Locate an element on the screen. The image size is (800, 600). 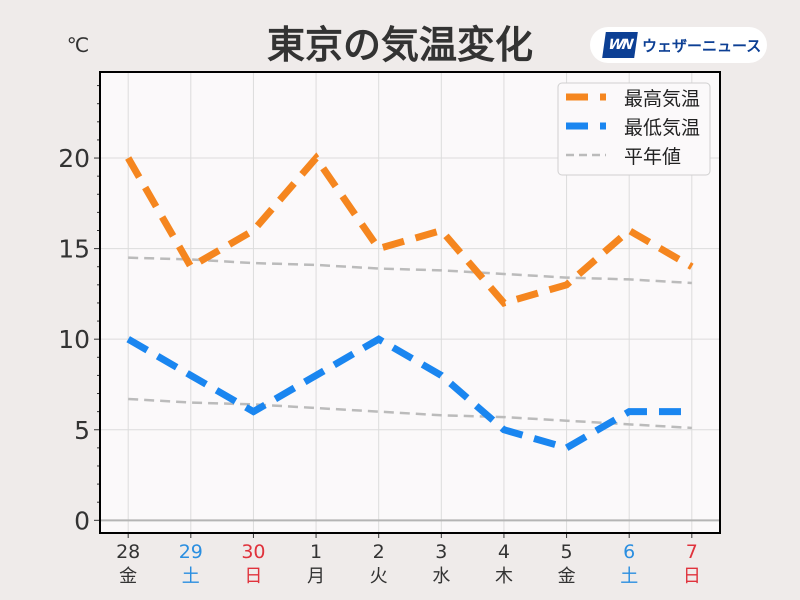
x-tick-weekday: 火 is located at coordinates (379, 576).